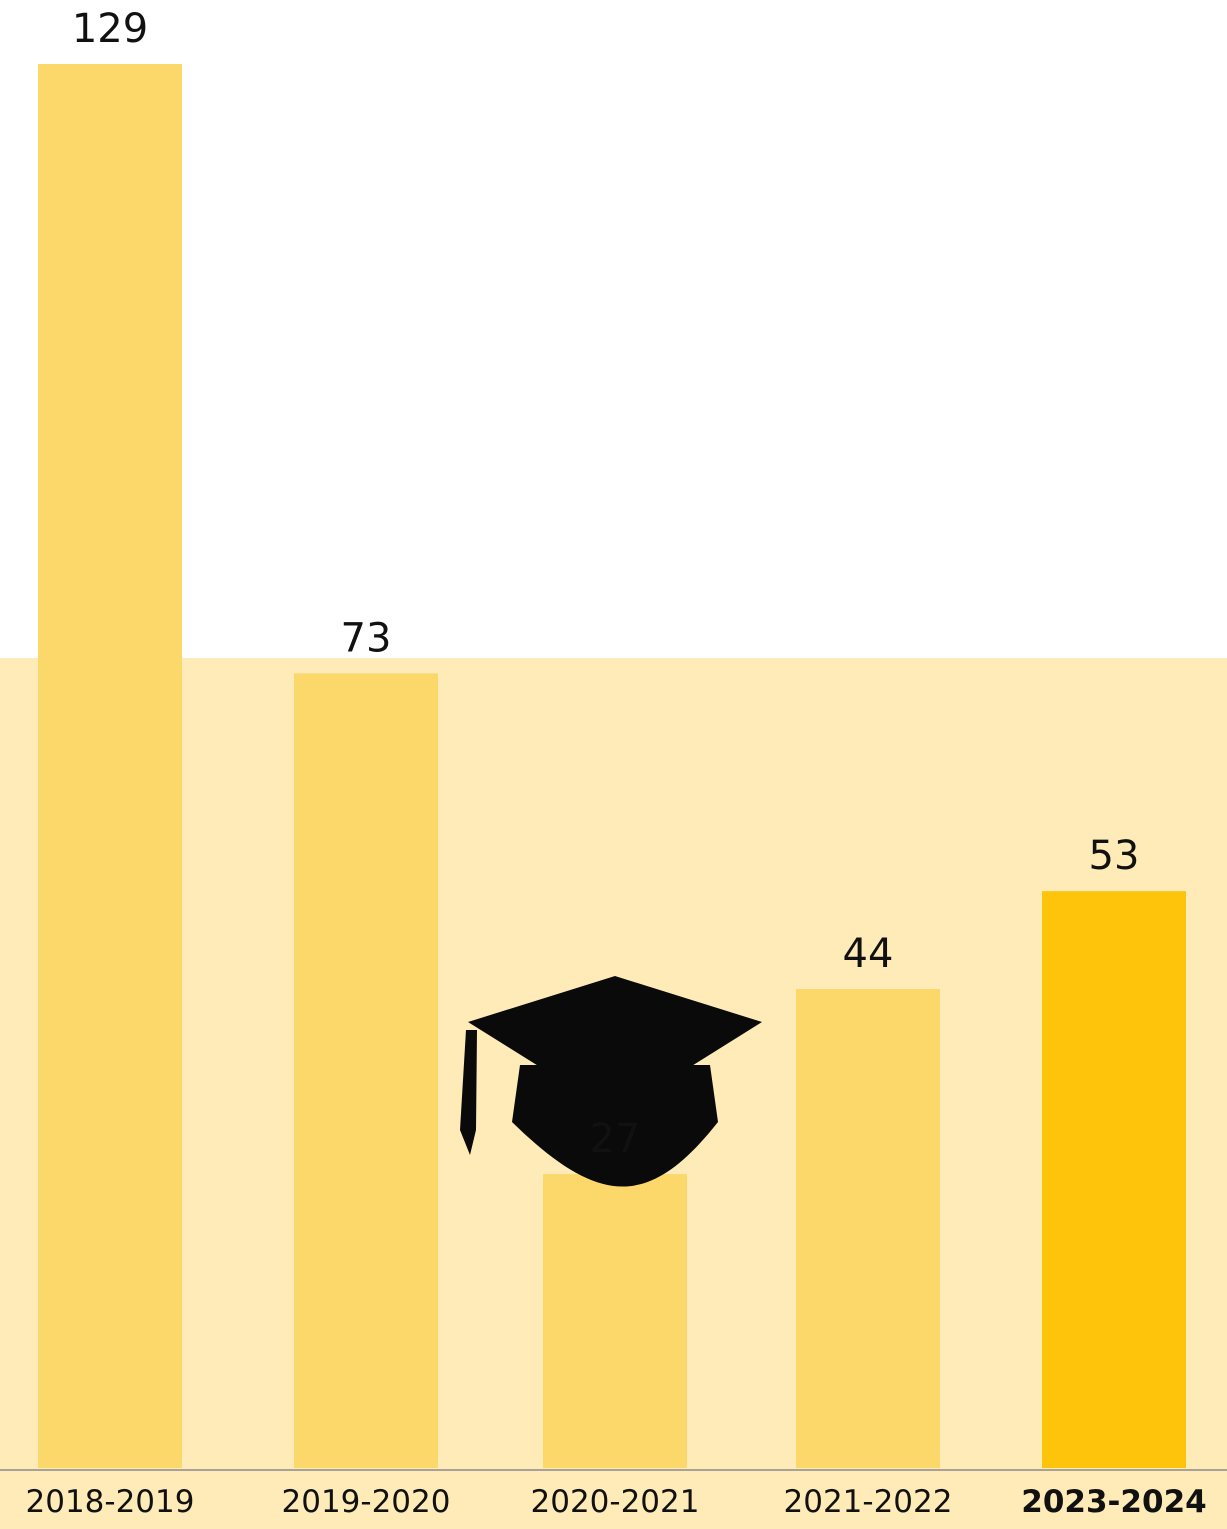 Image resolution: width=1227 pixels, height=1529 pixels. Describe the element at coordinates (110, 29) in the screenshot. I see `value-label-2018-2019: 129` at that location.